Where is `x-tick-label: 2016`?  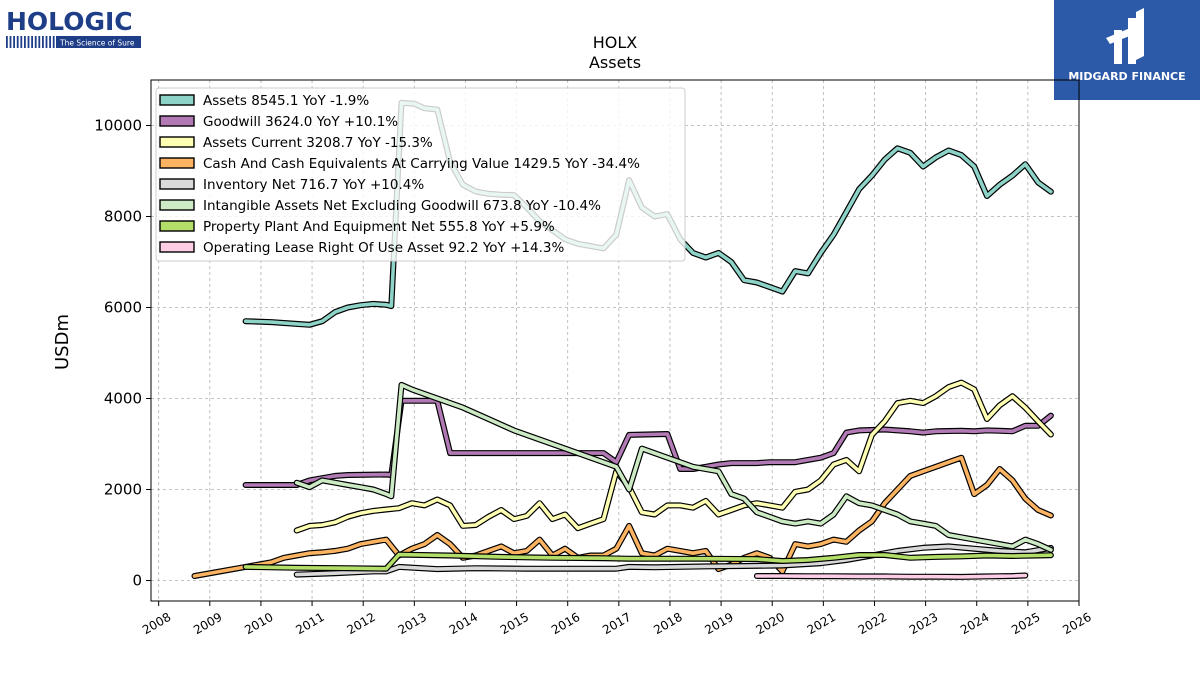
x-tick-label: 2016 is located at coordinates (565, 623).